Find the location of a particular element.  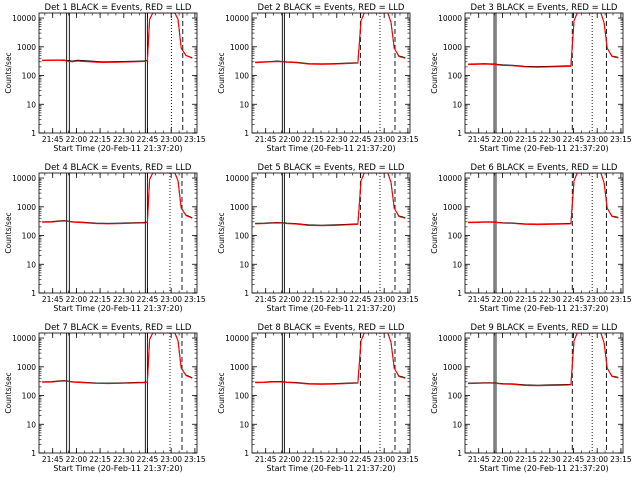

panel-title: Det 7 BLACK = Events, RED = LLD is located at coordinates (118, 328).